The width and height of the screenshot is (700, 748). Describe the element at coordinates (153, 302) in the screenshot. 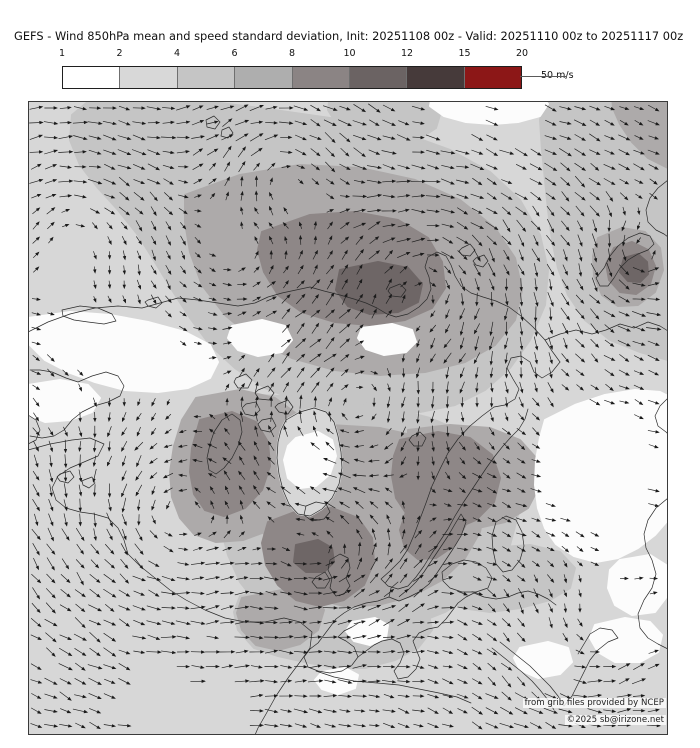

I see `coastline-wrangel` at that location.